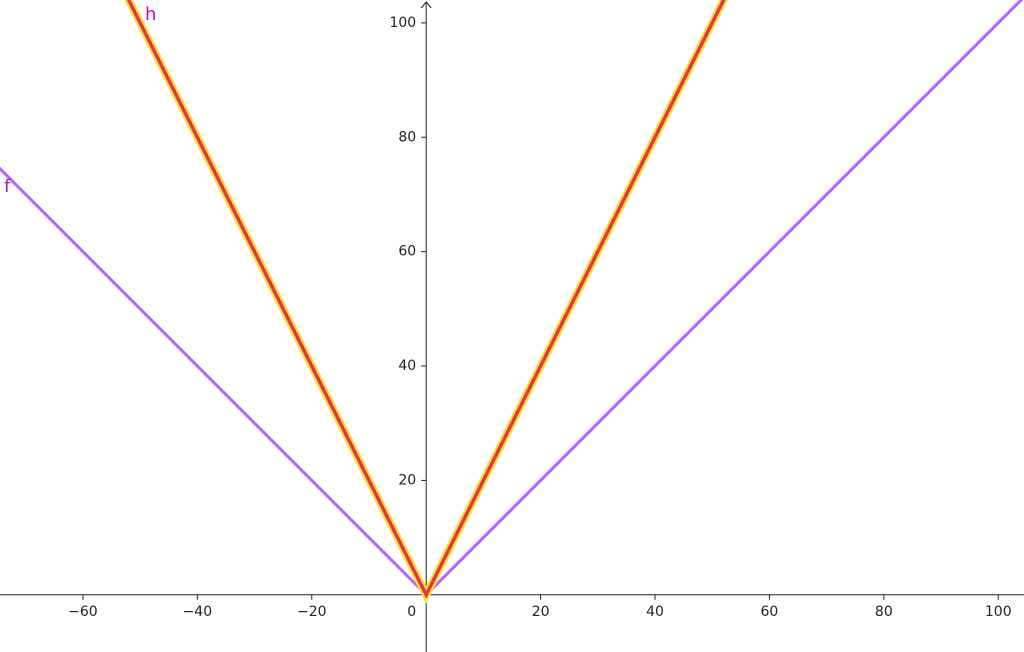 The image size is (1024, 652). Describe the element at coordinates (884, 612) in the screenshot. I see `x-tick-label: 80` at that location.